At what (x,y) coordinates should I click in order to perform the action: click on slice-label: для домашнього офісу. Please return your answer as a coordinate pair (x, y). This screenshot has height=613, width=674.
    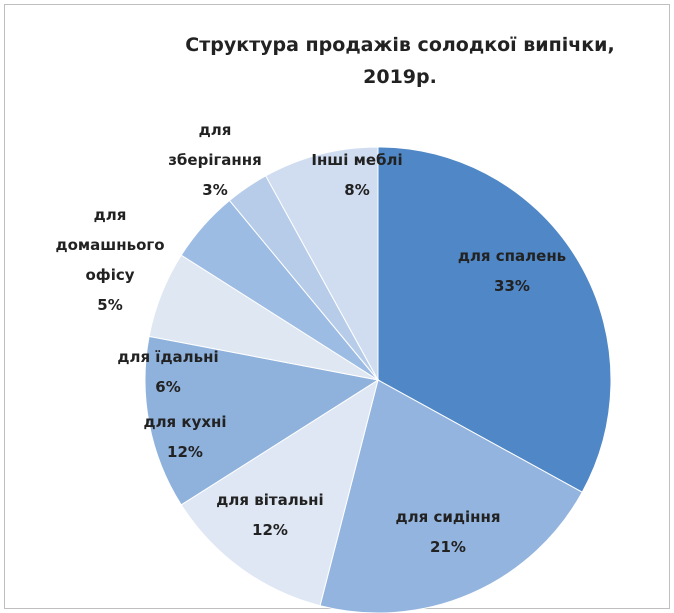
    Looking at the image, I should click on (109, 245).